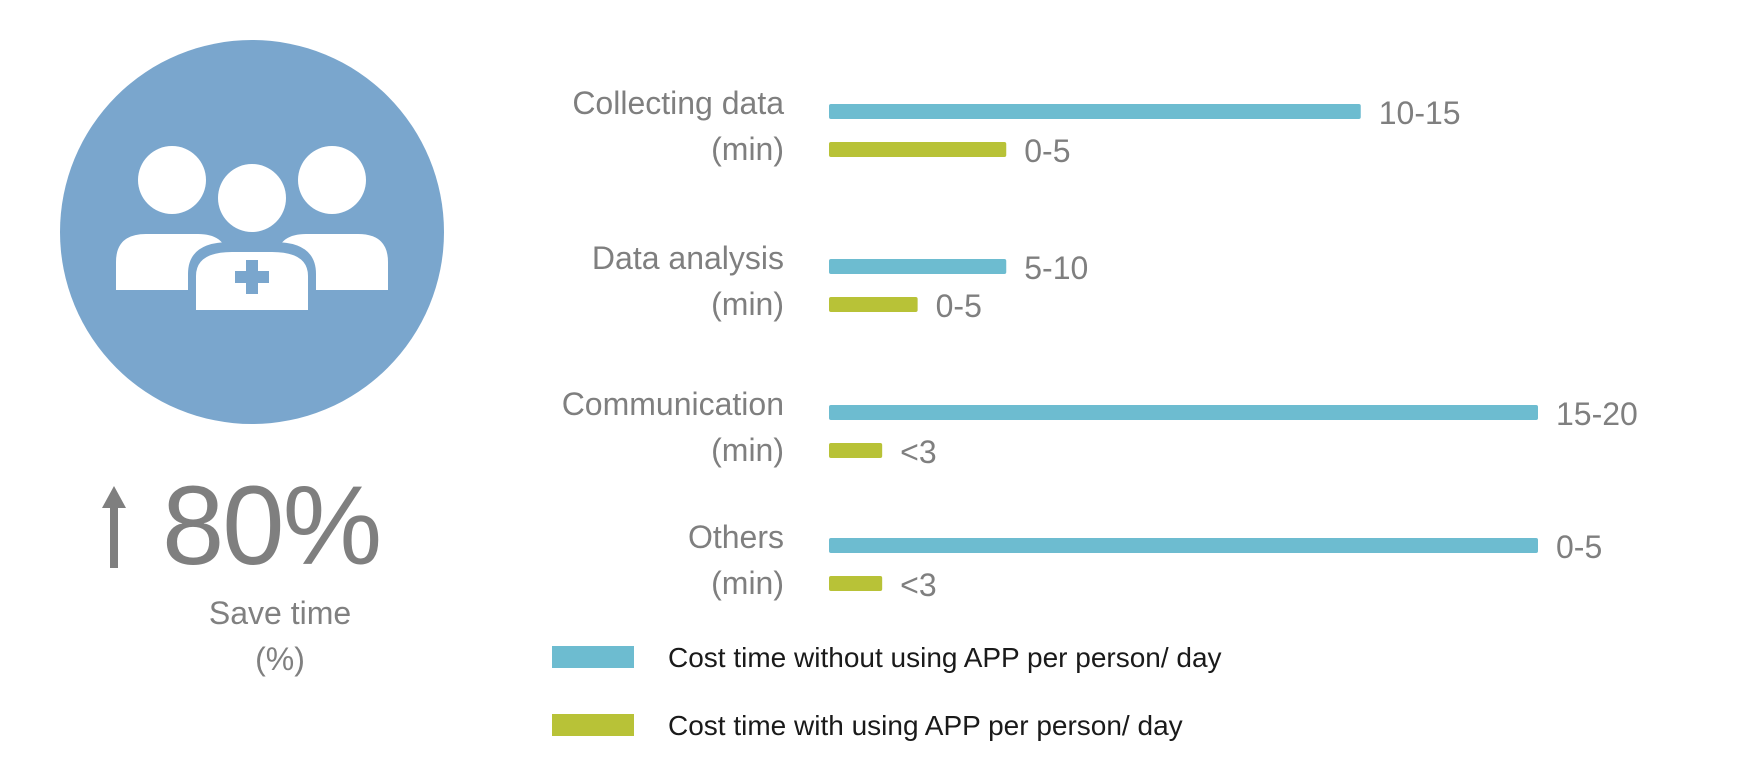 Image resolution: width=1760 pixels, height=782 pixels. Describe the element at coordinates (252, 232) in the screenshot. I see `team-medical-icon` at that location.